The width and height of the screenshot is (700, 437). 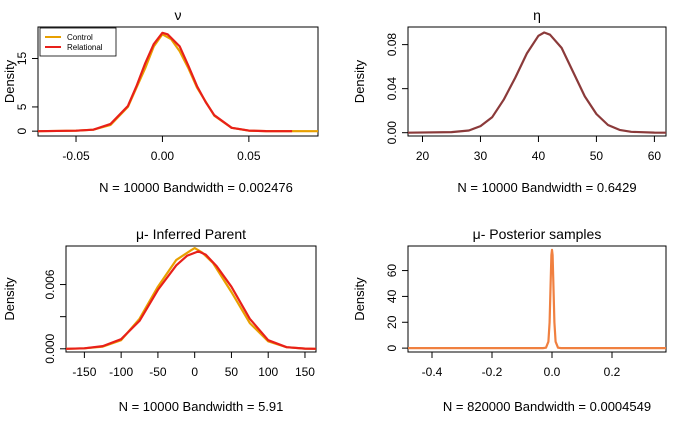 I want to click on series-line-control, so click(x=191, y=298).